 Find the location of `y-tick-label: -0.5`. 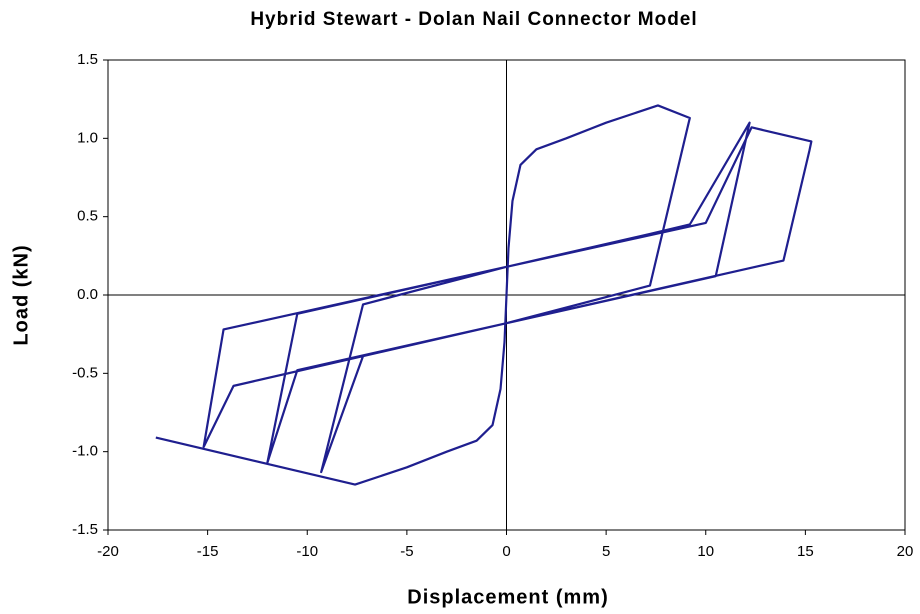

y-tick-label: -0.5 is located at coordinates (85, 372).